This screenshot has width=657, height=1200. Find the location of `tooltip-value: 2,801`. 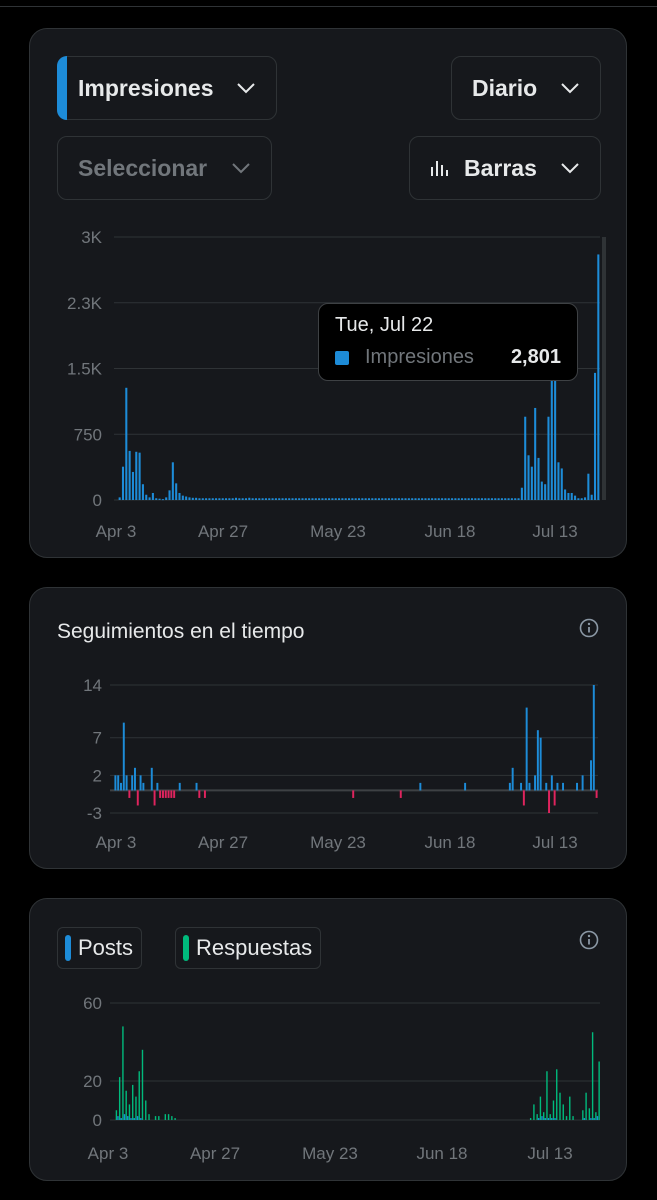

tooltip-value: 2,801 is located at coordinates (535, 357).